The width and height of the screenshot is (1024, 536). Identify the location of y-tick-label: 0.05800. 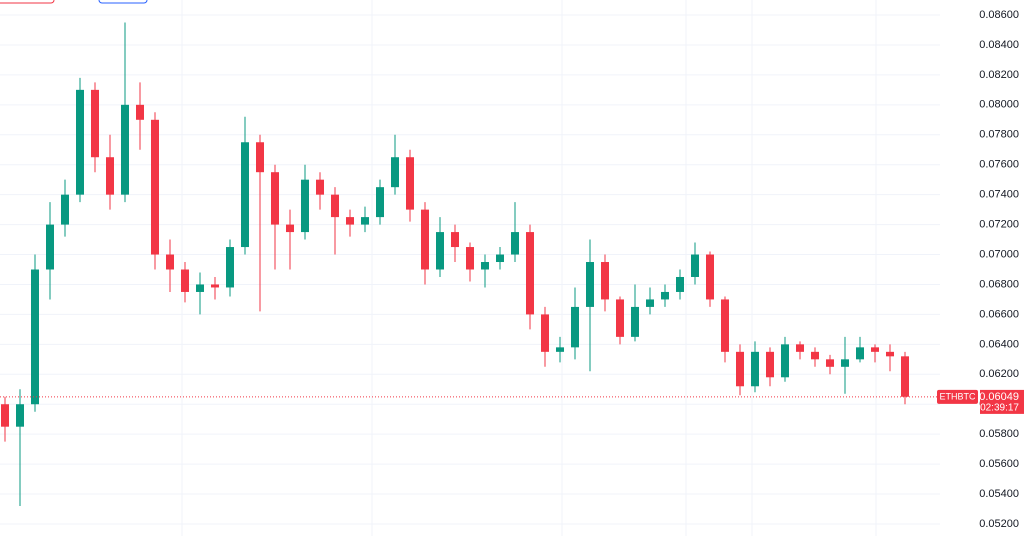
(999, 434).